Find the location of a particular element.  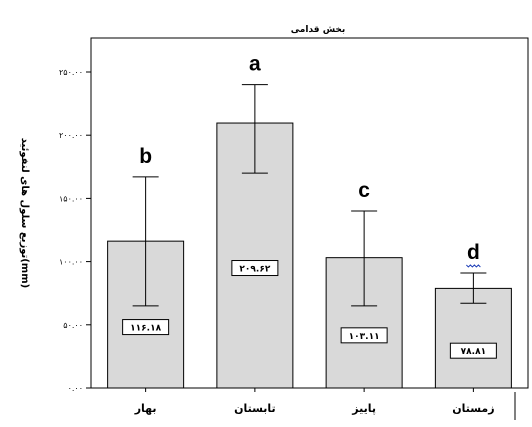

y-tick-label: ۱۵۰.۰۰ is located at coordinates (71, 198).